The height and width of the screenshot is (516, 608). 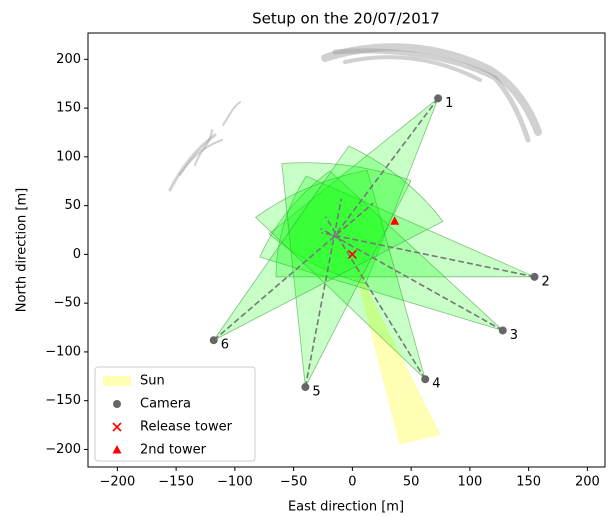 I want to click on legend-label: Sun, so click(x=152, y=381).